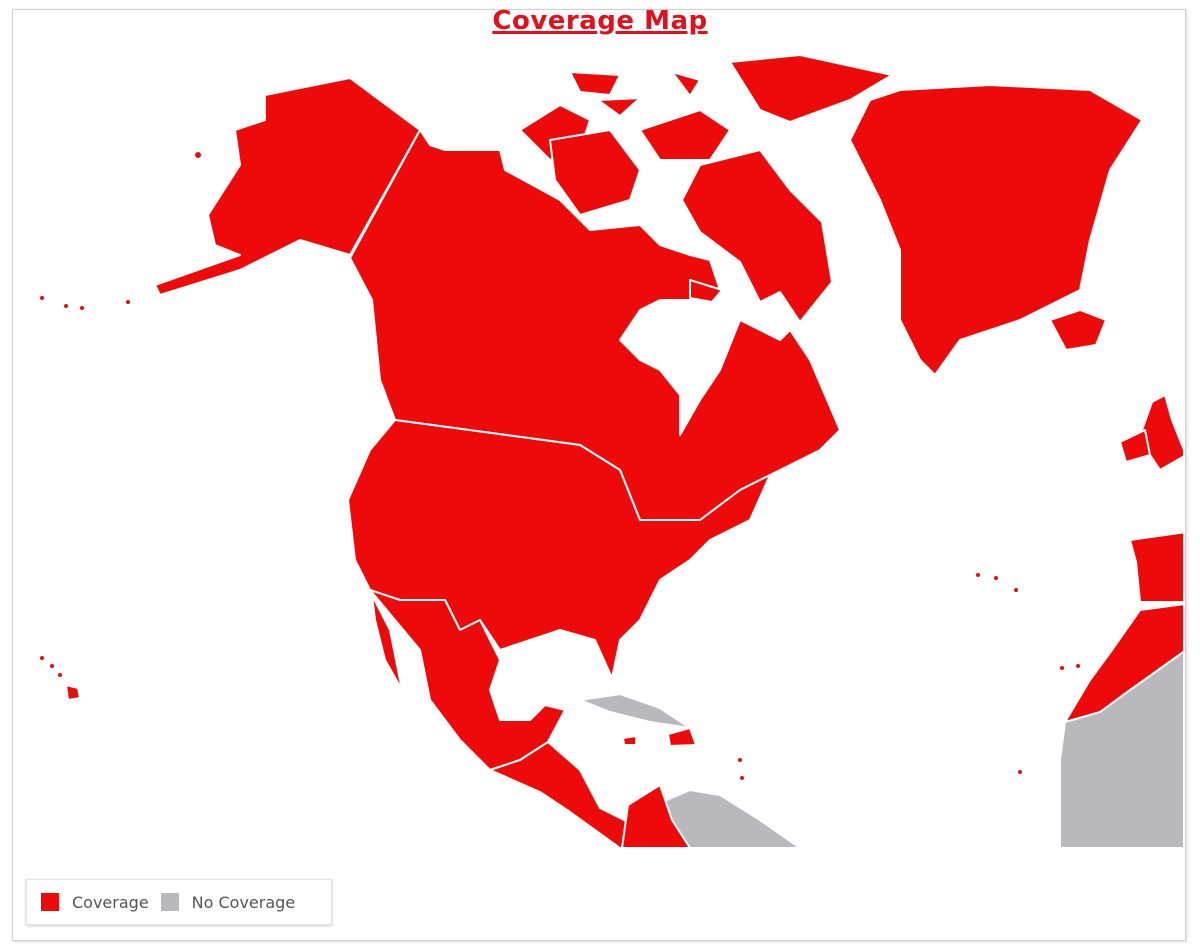  What do you see at coordinates (467, 680) in the screenshot?
I see `region-mexico` at bounding box center [467, 680].